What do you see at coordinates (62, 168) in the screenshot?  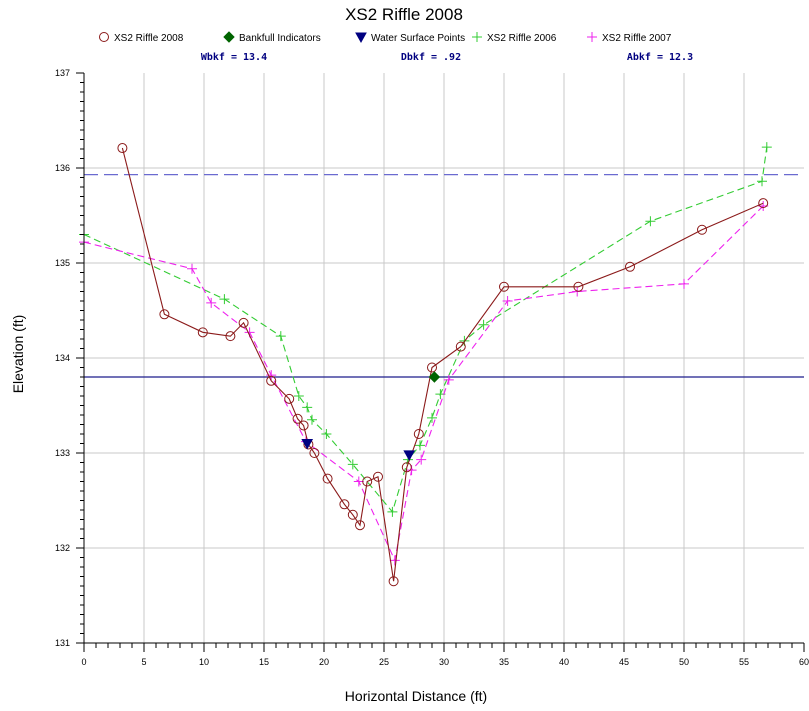 I see `y-tick-label: 136` at bounding box center [62, 168].